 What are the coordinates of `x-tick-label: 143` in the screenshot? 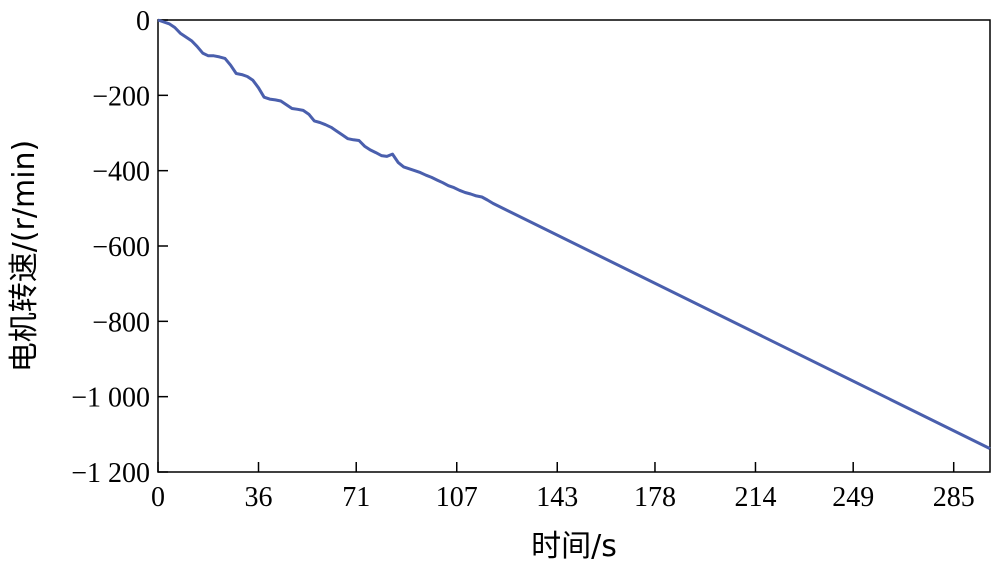 It's located at (557, 497).